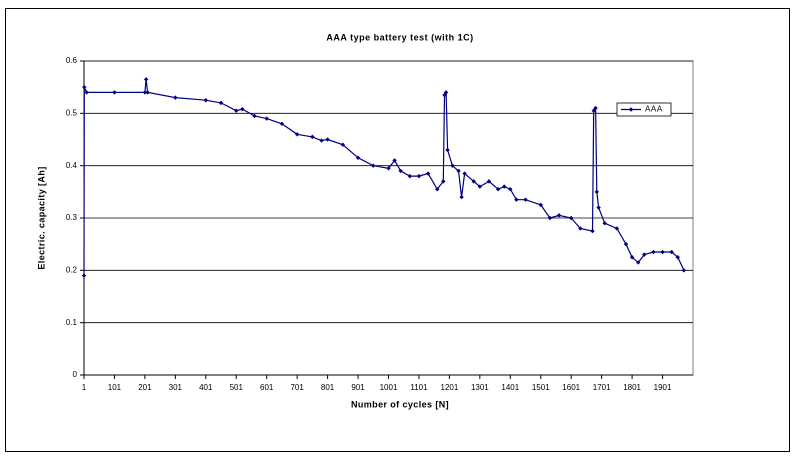 This screenshot has width=795, height=457. What do you see at coordinates (571, 387) in the screenshot?
I see `x-tick-label: 1601` at bounding box center [571, 387].